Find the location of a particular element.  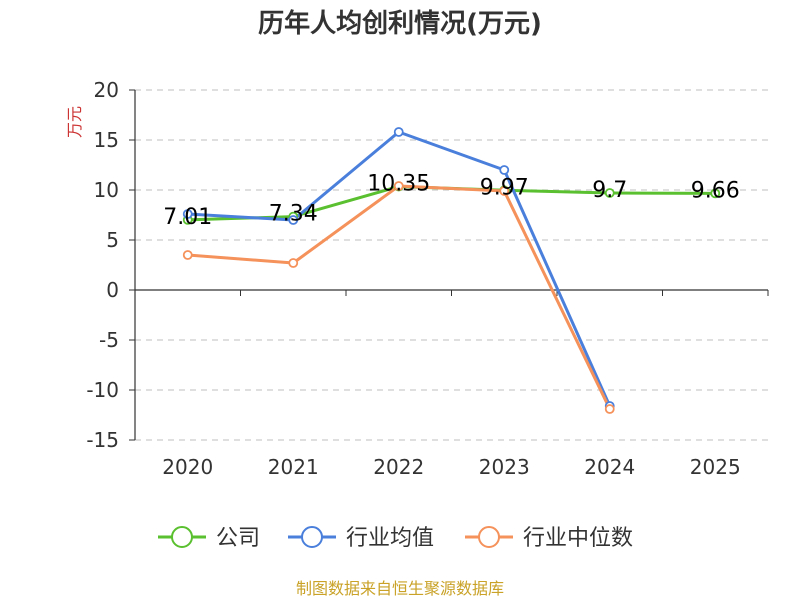

data-labels: 7.01 7.34 10.35 9.97 9.7 9.66 is located at coordinates (451, 201).